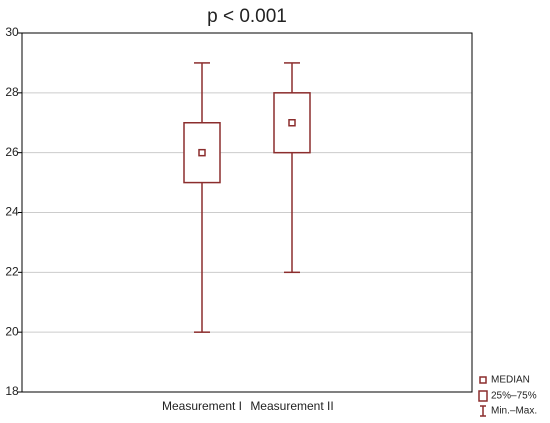 The image size is (550, 423). Describe the element at coordinates (514, 411) in the screenshot. I see `legend-label: Min.–Max.` at that location.